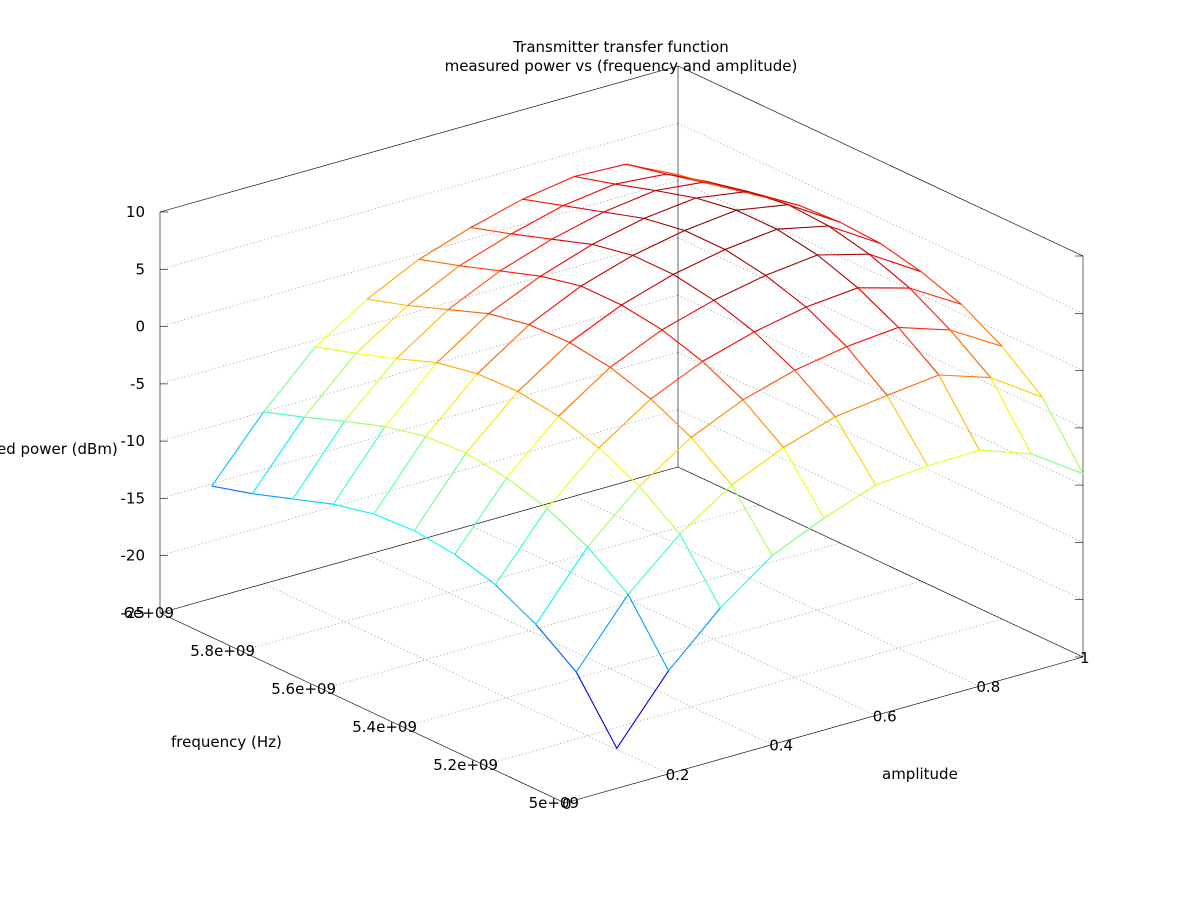  What do you see at coordinates (303, 689) in the screenshot?
I see `frequency-tick-label: 5.6e+09` at bounding box center [303, 689].